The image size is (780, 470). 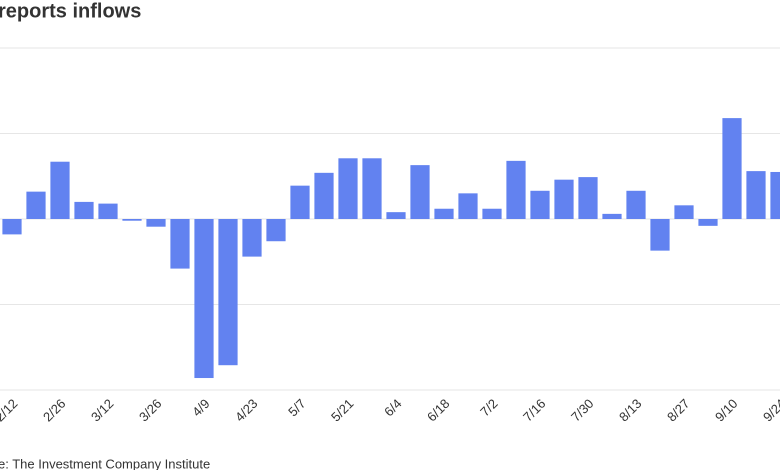 I want to click on x-tick-label: 9/10, so click(x=726, y=410).